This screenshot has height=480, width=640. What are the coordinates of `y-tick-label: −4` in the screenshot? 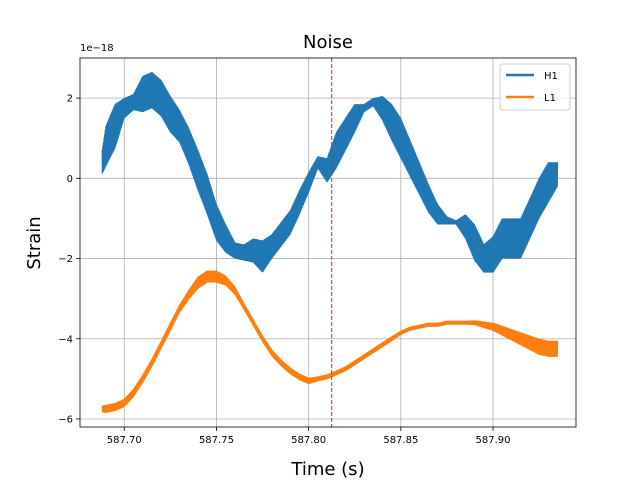 It's located at (65, 339).